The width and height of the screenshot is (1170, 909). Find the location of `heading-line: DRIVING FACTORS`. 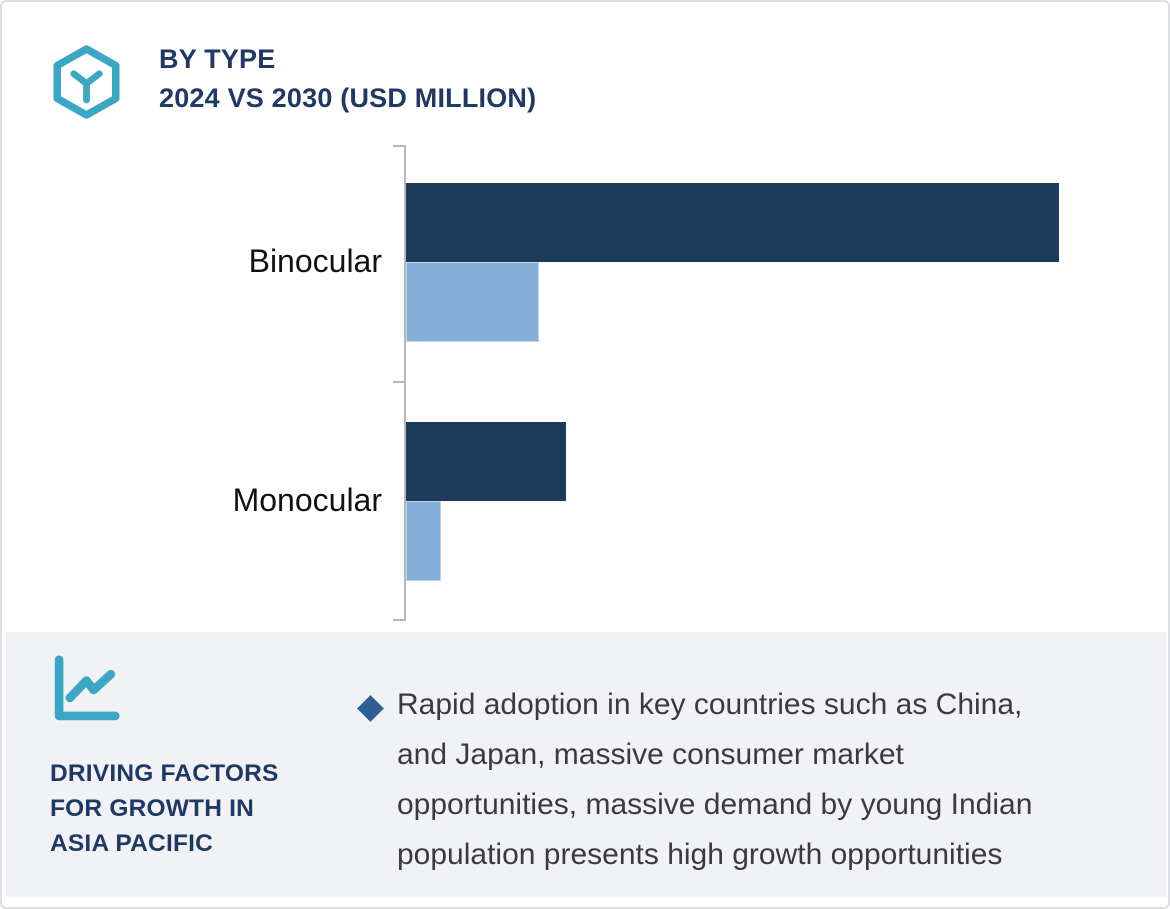

heading-line: DRIVING FACTORS is located at coordinates (164, 773).